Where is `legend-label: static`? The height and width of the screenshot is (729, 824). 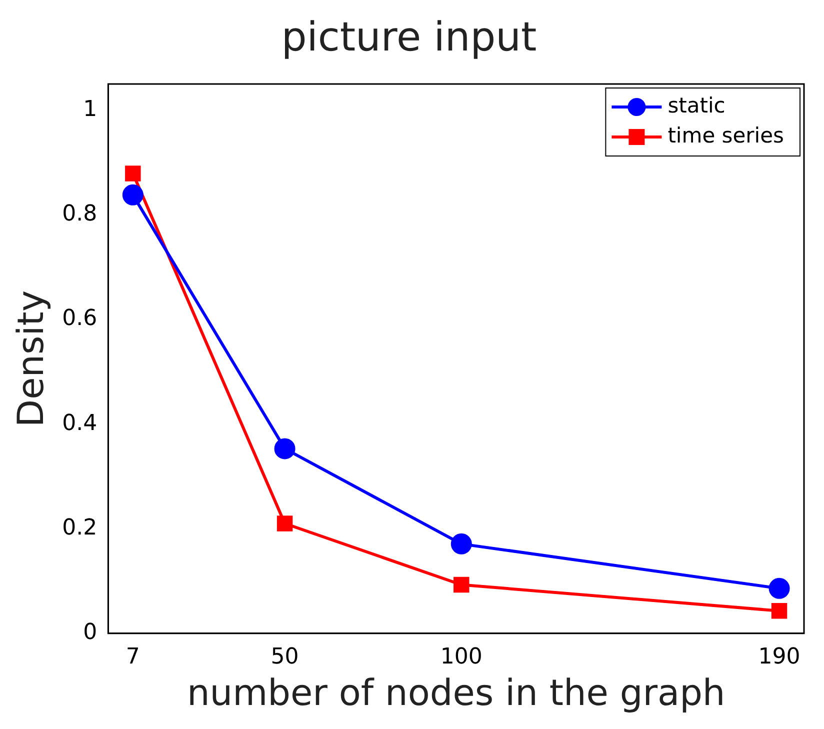 legend-label: static is located at coordinates (697, 105).